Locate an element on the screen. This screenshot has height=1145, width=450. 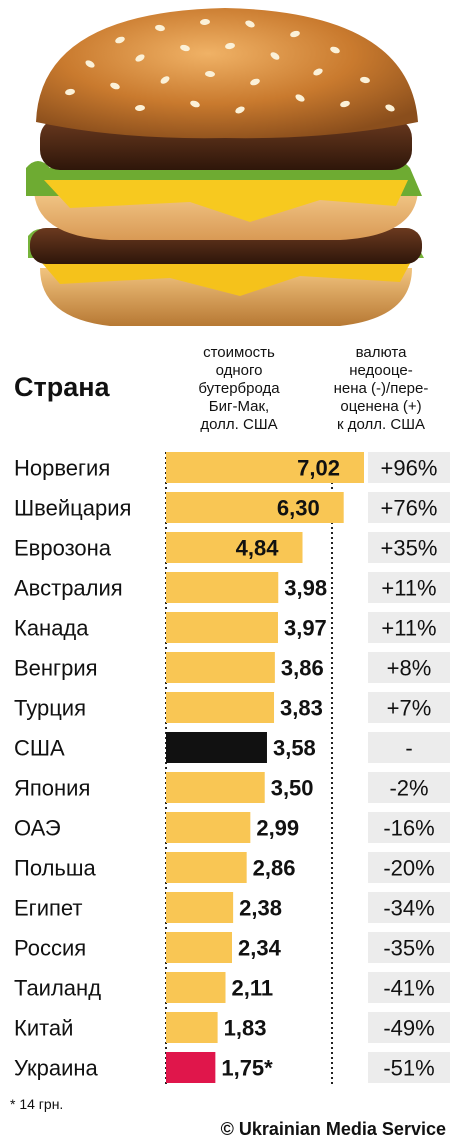
value-label: 3,50 is located at coordinates (292, 788).